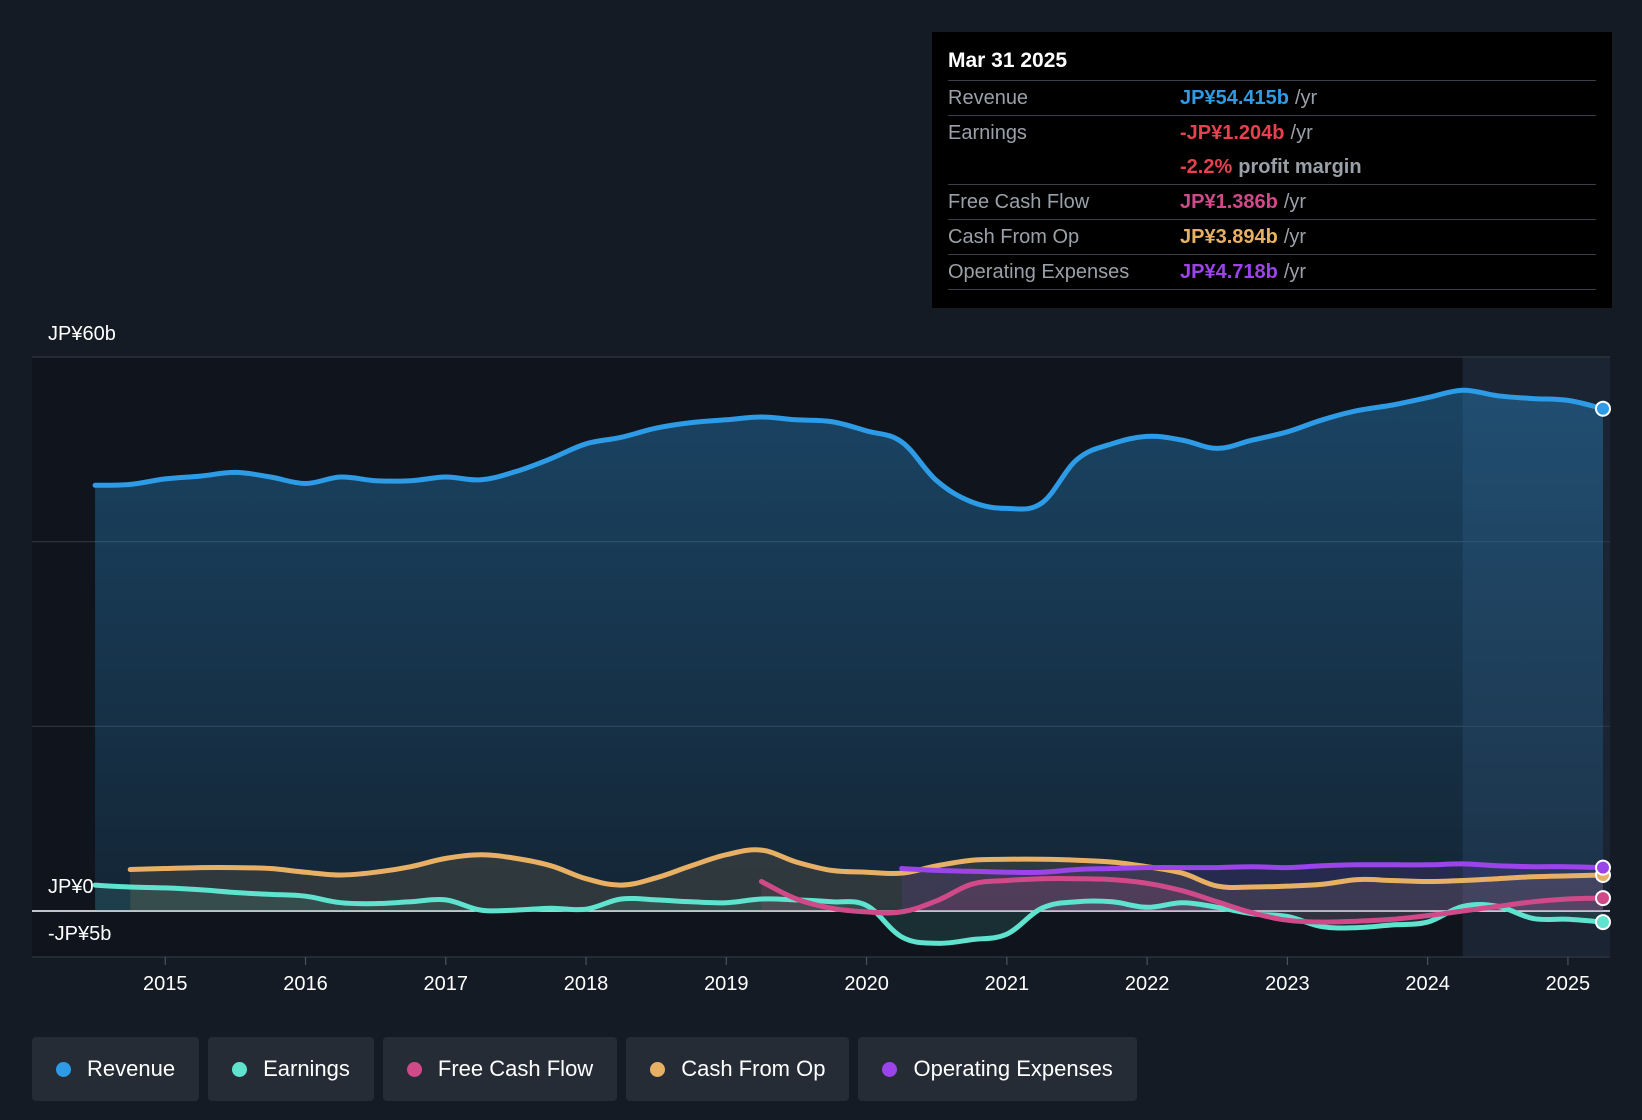 The height and width of the screenshot is (1120, 1642). I want to click on earnings-endpoint, so click(1602, 922).